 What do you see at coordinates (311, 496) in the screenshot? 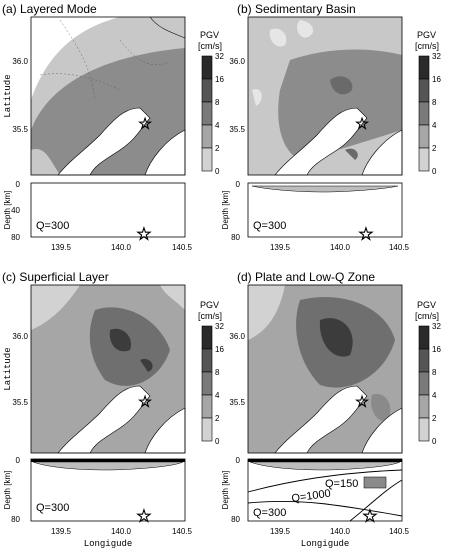
I see `q-label: Q=1000` at bounding box center [311, 496].